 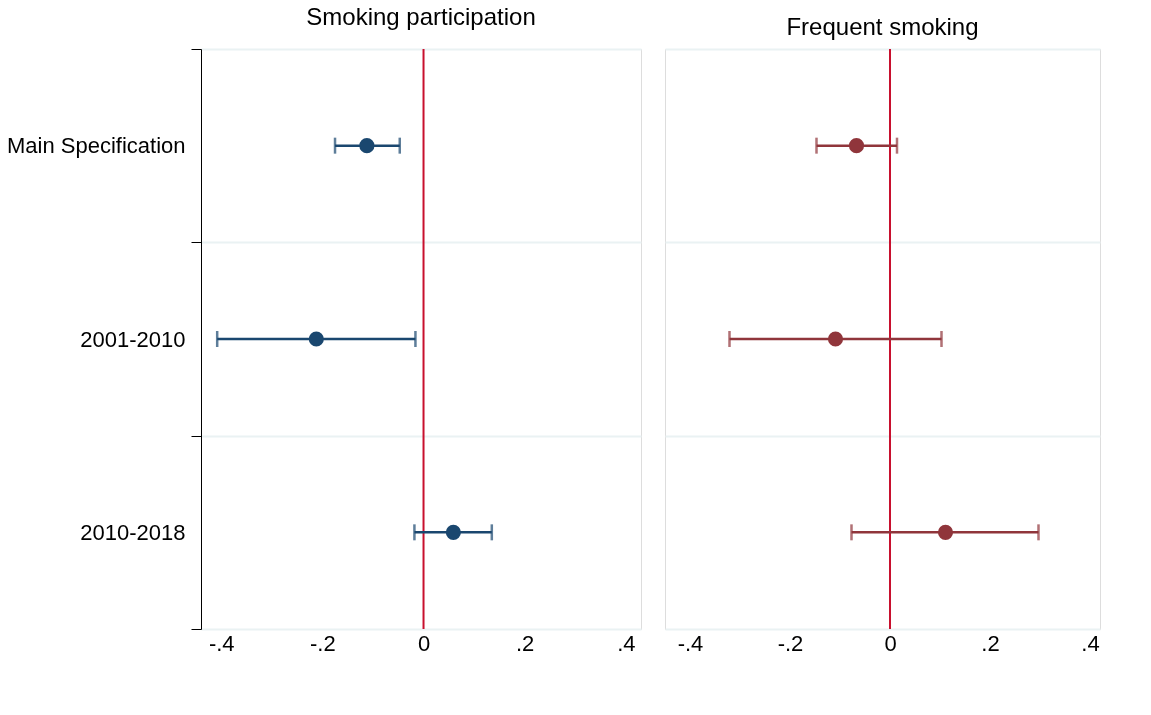 I want to click on y-tick-label: 2001-2010, so click(x=133, y=339).